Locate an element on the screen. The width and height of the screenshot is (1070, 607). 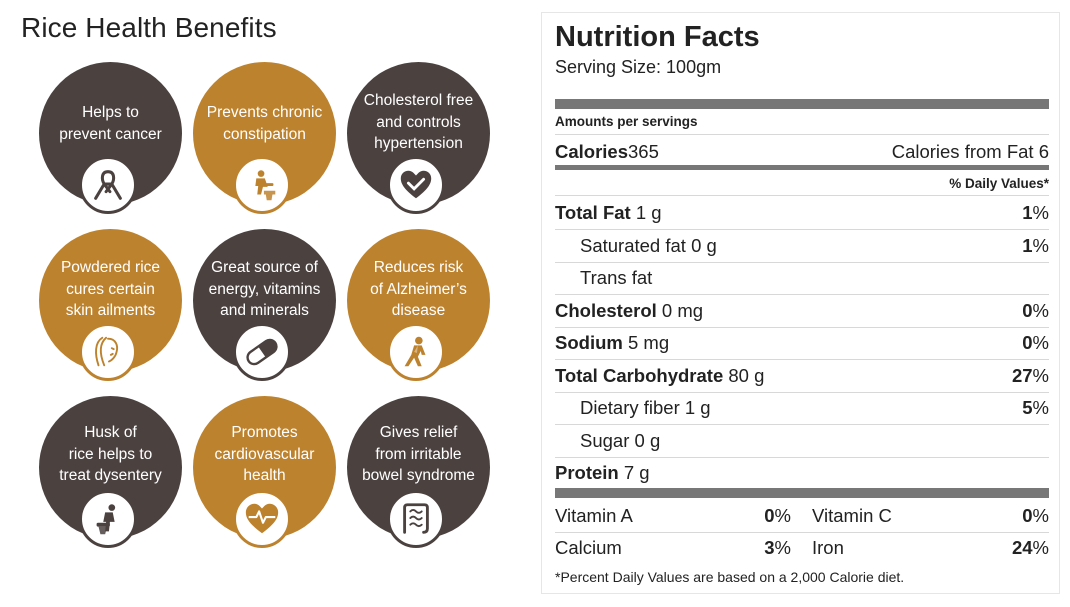
vitamin-item: Iron 24% is located at coordinates (930, 548).